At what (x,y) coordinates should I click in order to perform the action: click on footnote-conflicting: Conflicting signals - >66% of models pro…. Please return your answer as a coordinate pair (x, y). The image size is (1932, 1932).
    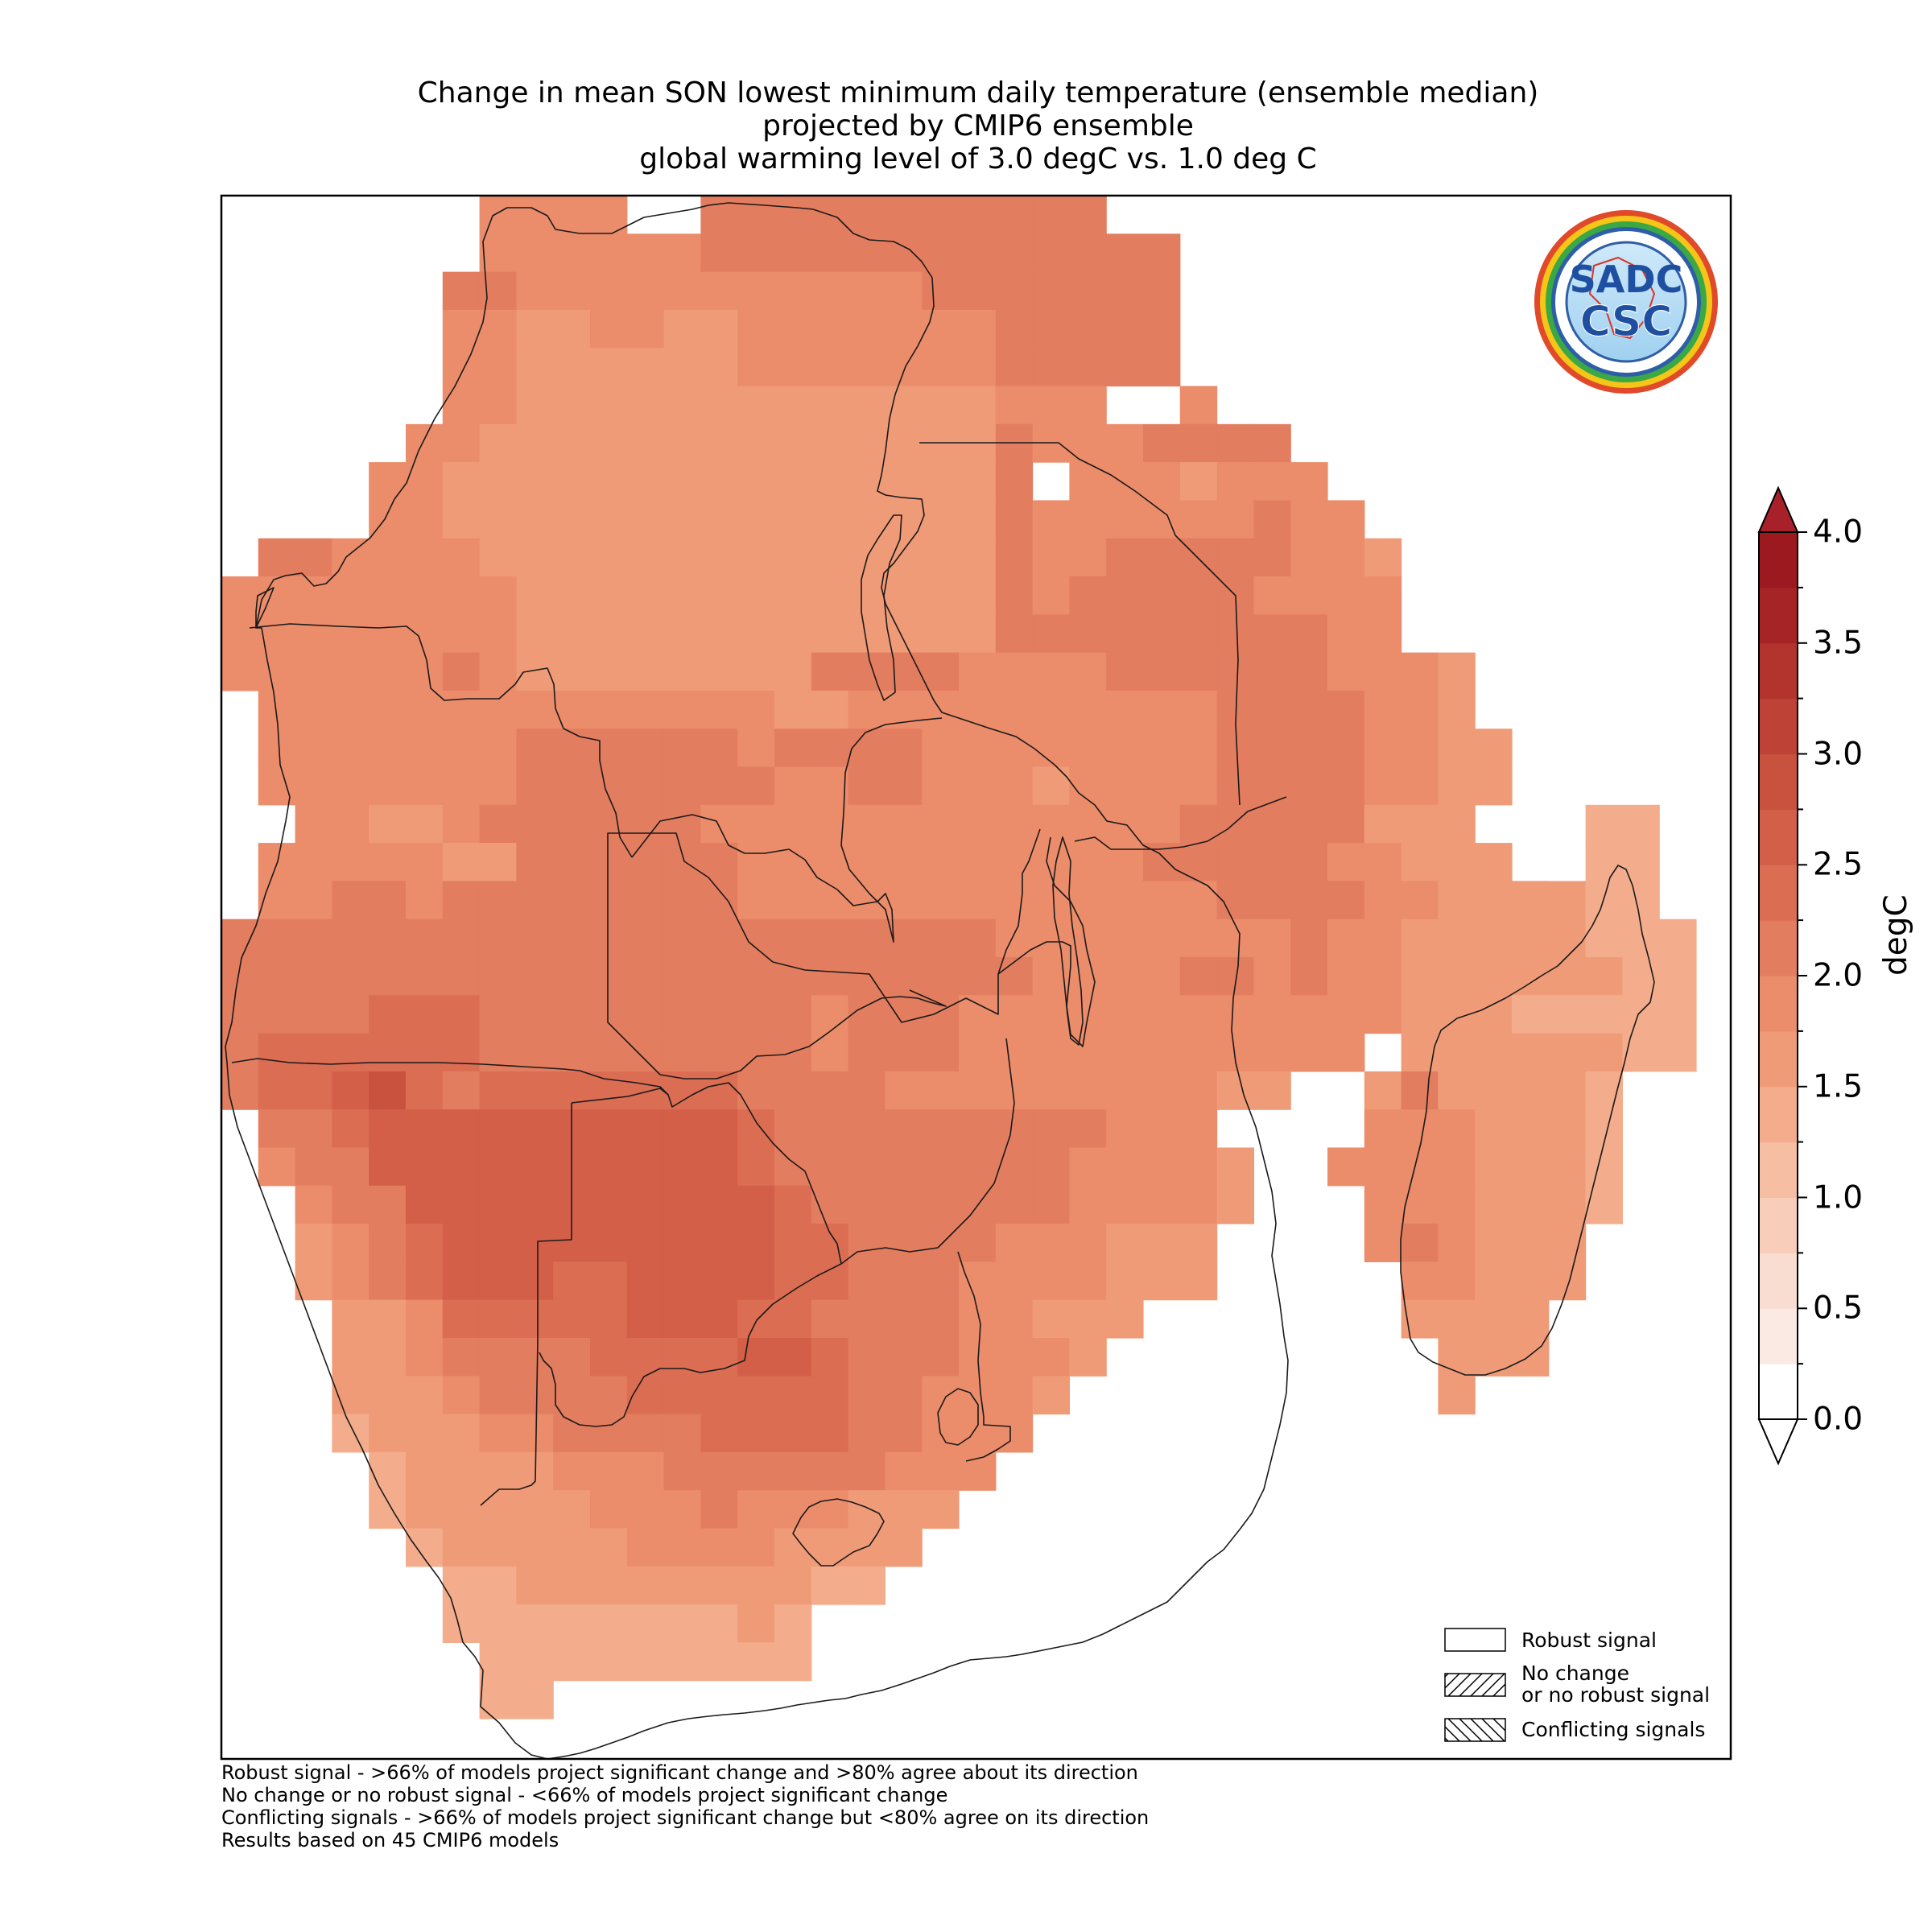
    Looking at the image, I should click on (685, 1817).